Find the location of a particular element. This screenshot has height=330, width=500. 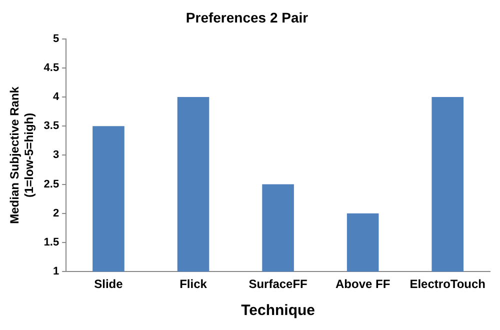

x-tick-label: ElectroTouch is located at coordinates (448, 284).